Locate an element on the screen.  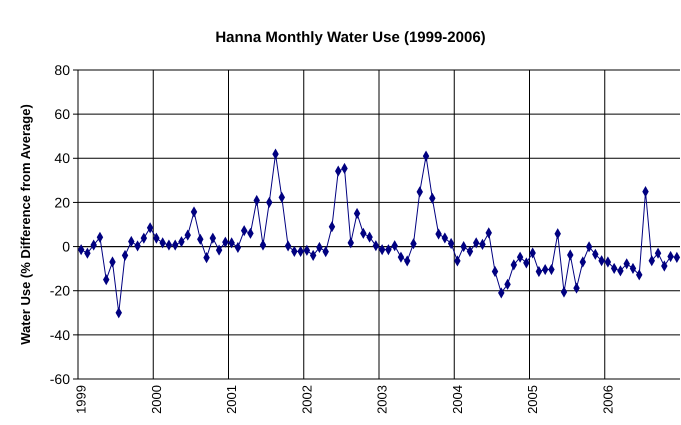
y-tick-label: -40 is located at coordinates (60, 334).